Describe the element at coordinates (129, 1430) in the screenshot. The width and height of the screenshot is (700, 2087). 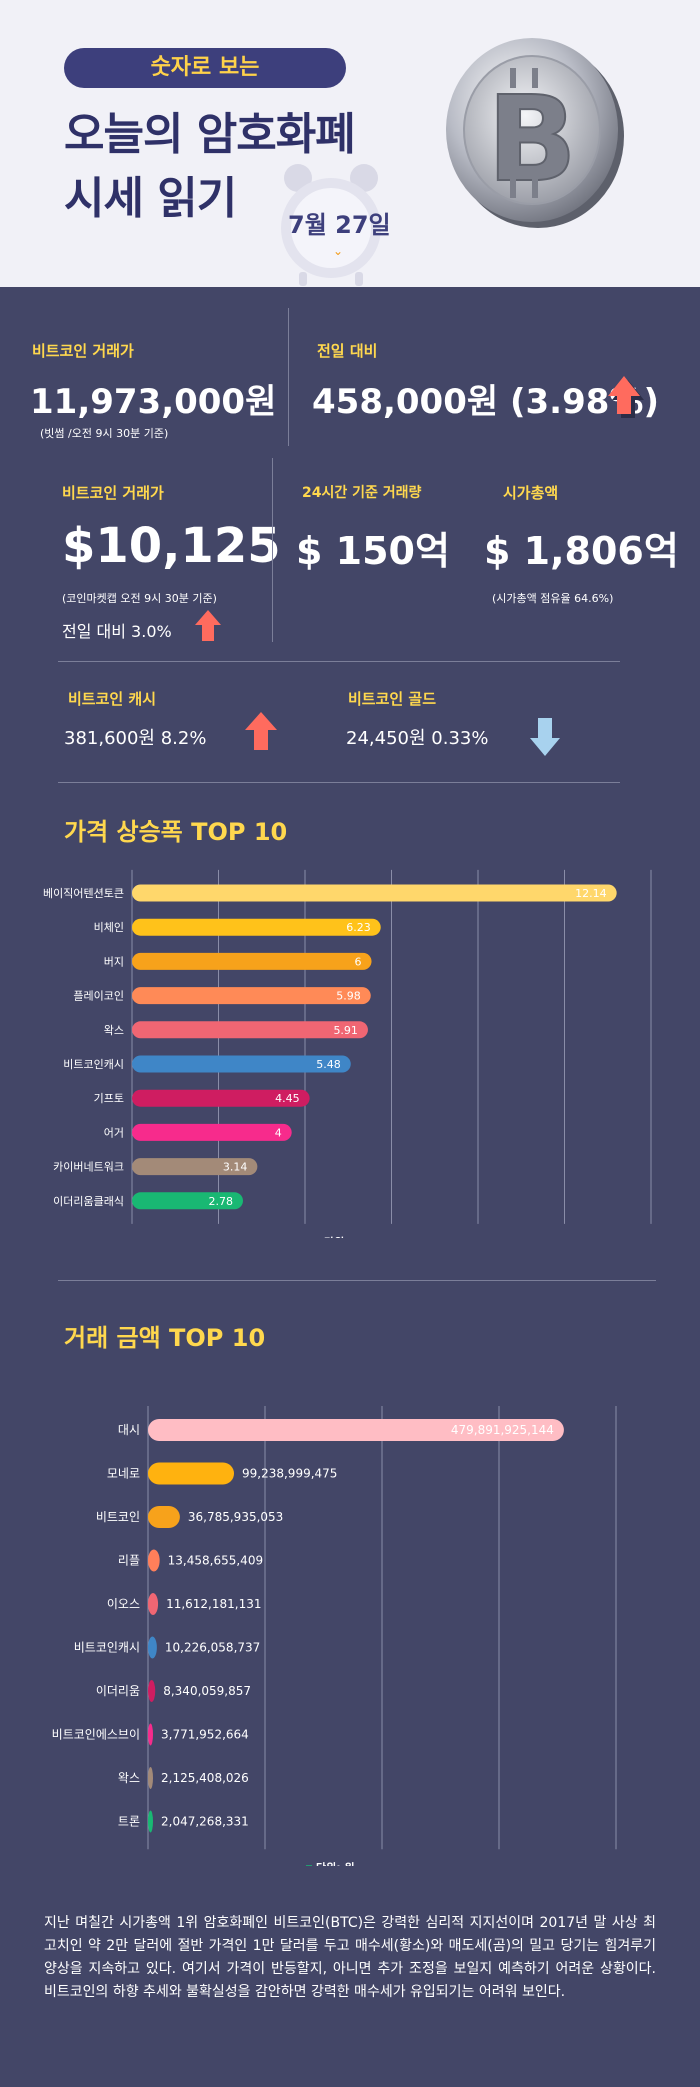
I see `category-label: 대시` at that location.